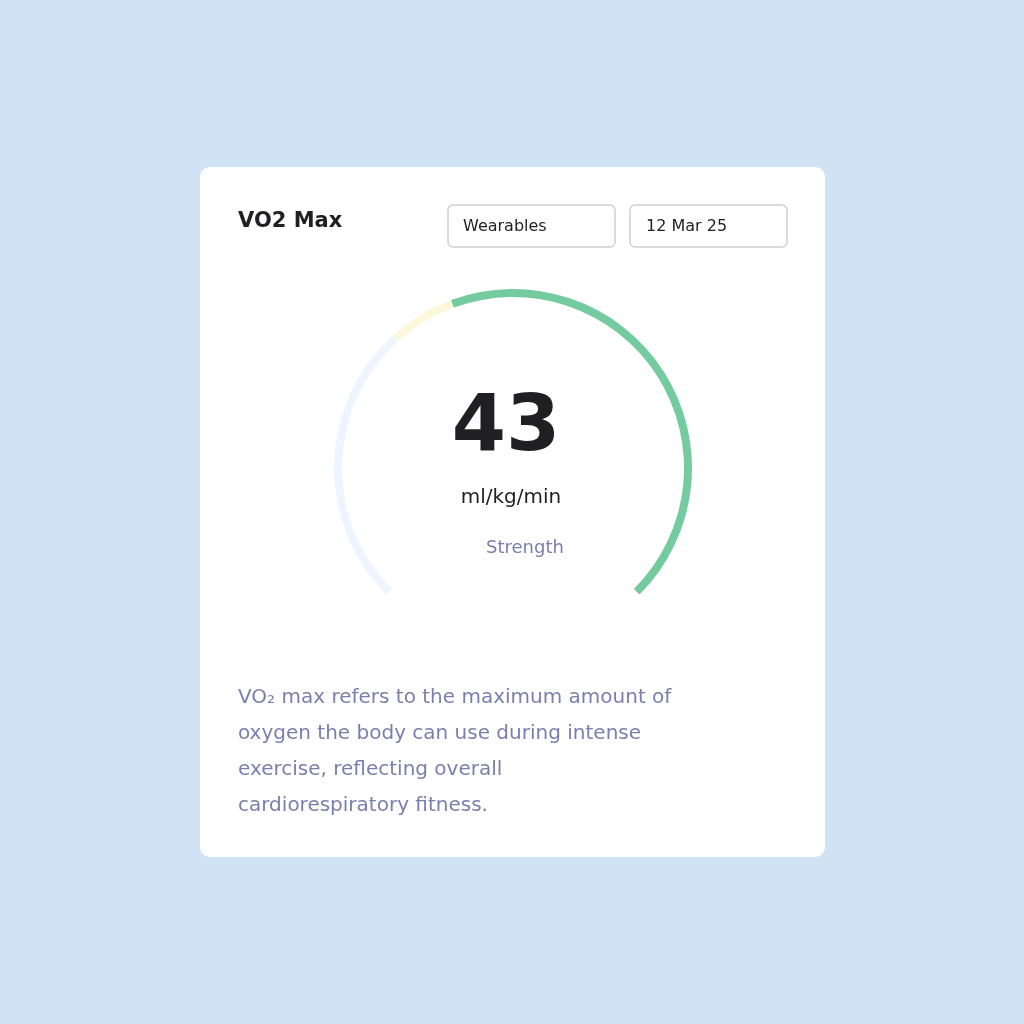 The width and height of the screenshot is (1024, 1024). What do you see at coordinates (525, 546) in the screenshot?
I see `text: Strength` at bounding box center [525, 546].